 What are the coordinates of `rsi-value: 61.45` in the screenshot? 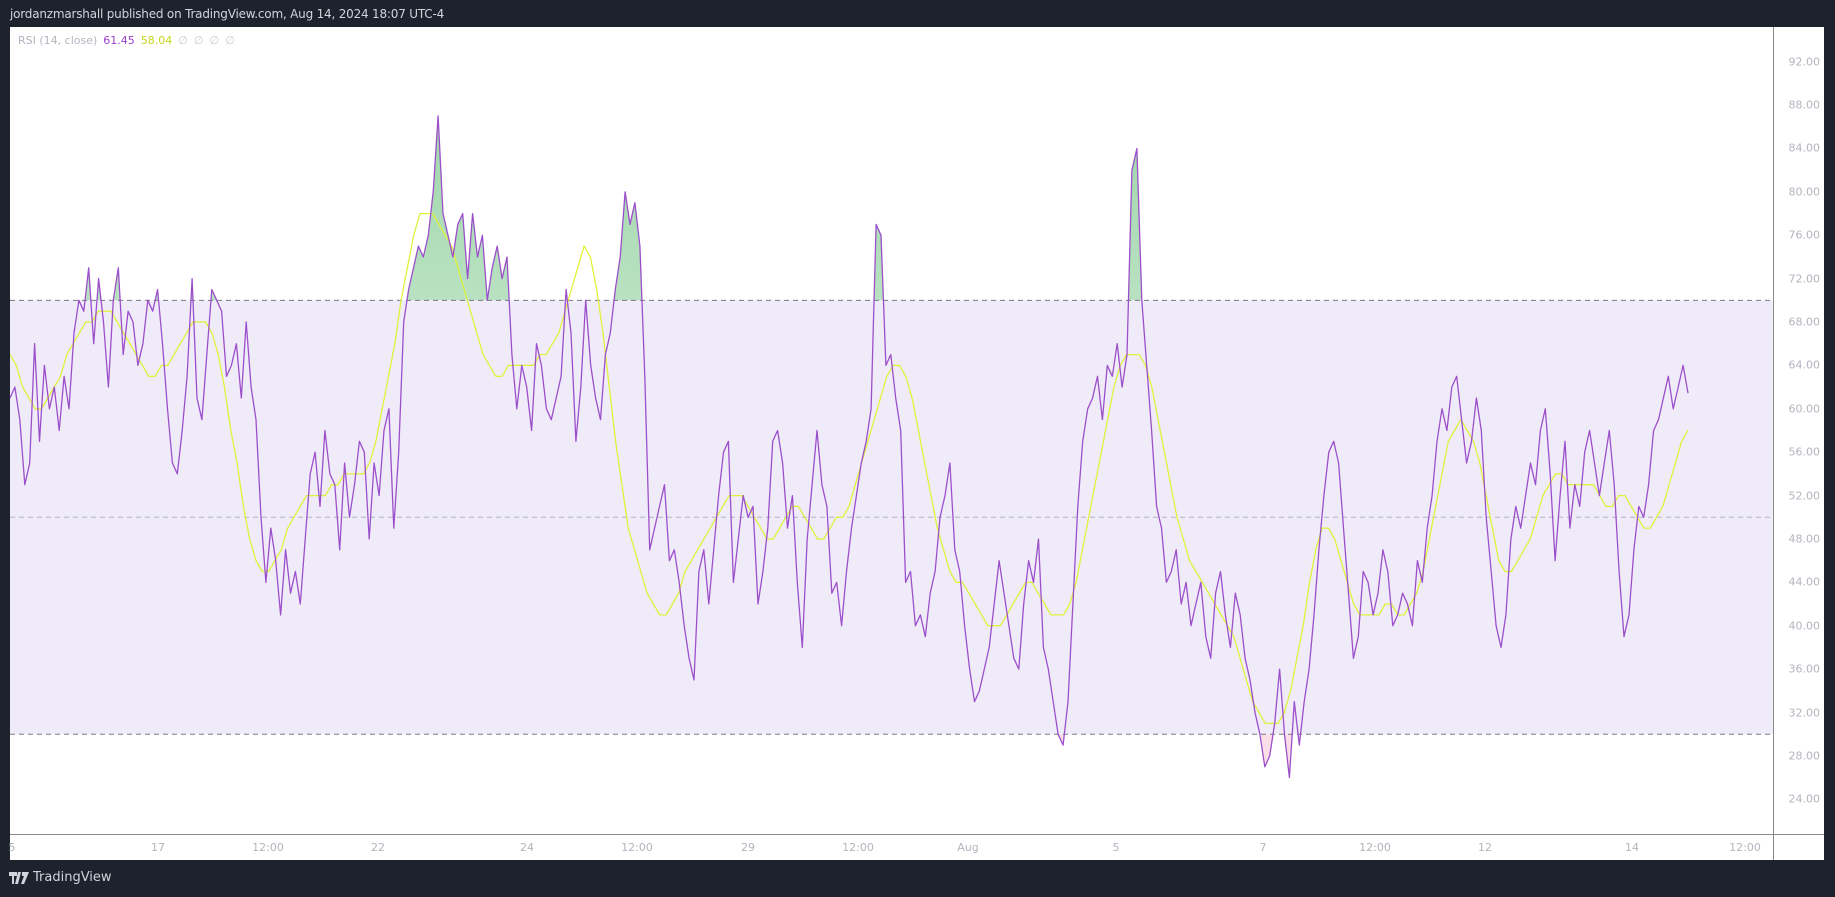 It's located at (119, 40).